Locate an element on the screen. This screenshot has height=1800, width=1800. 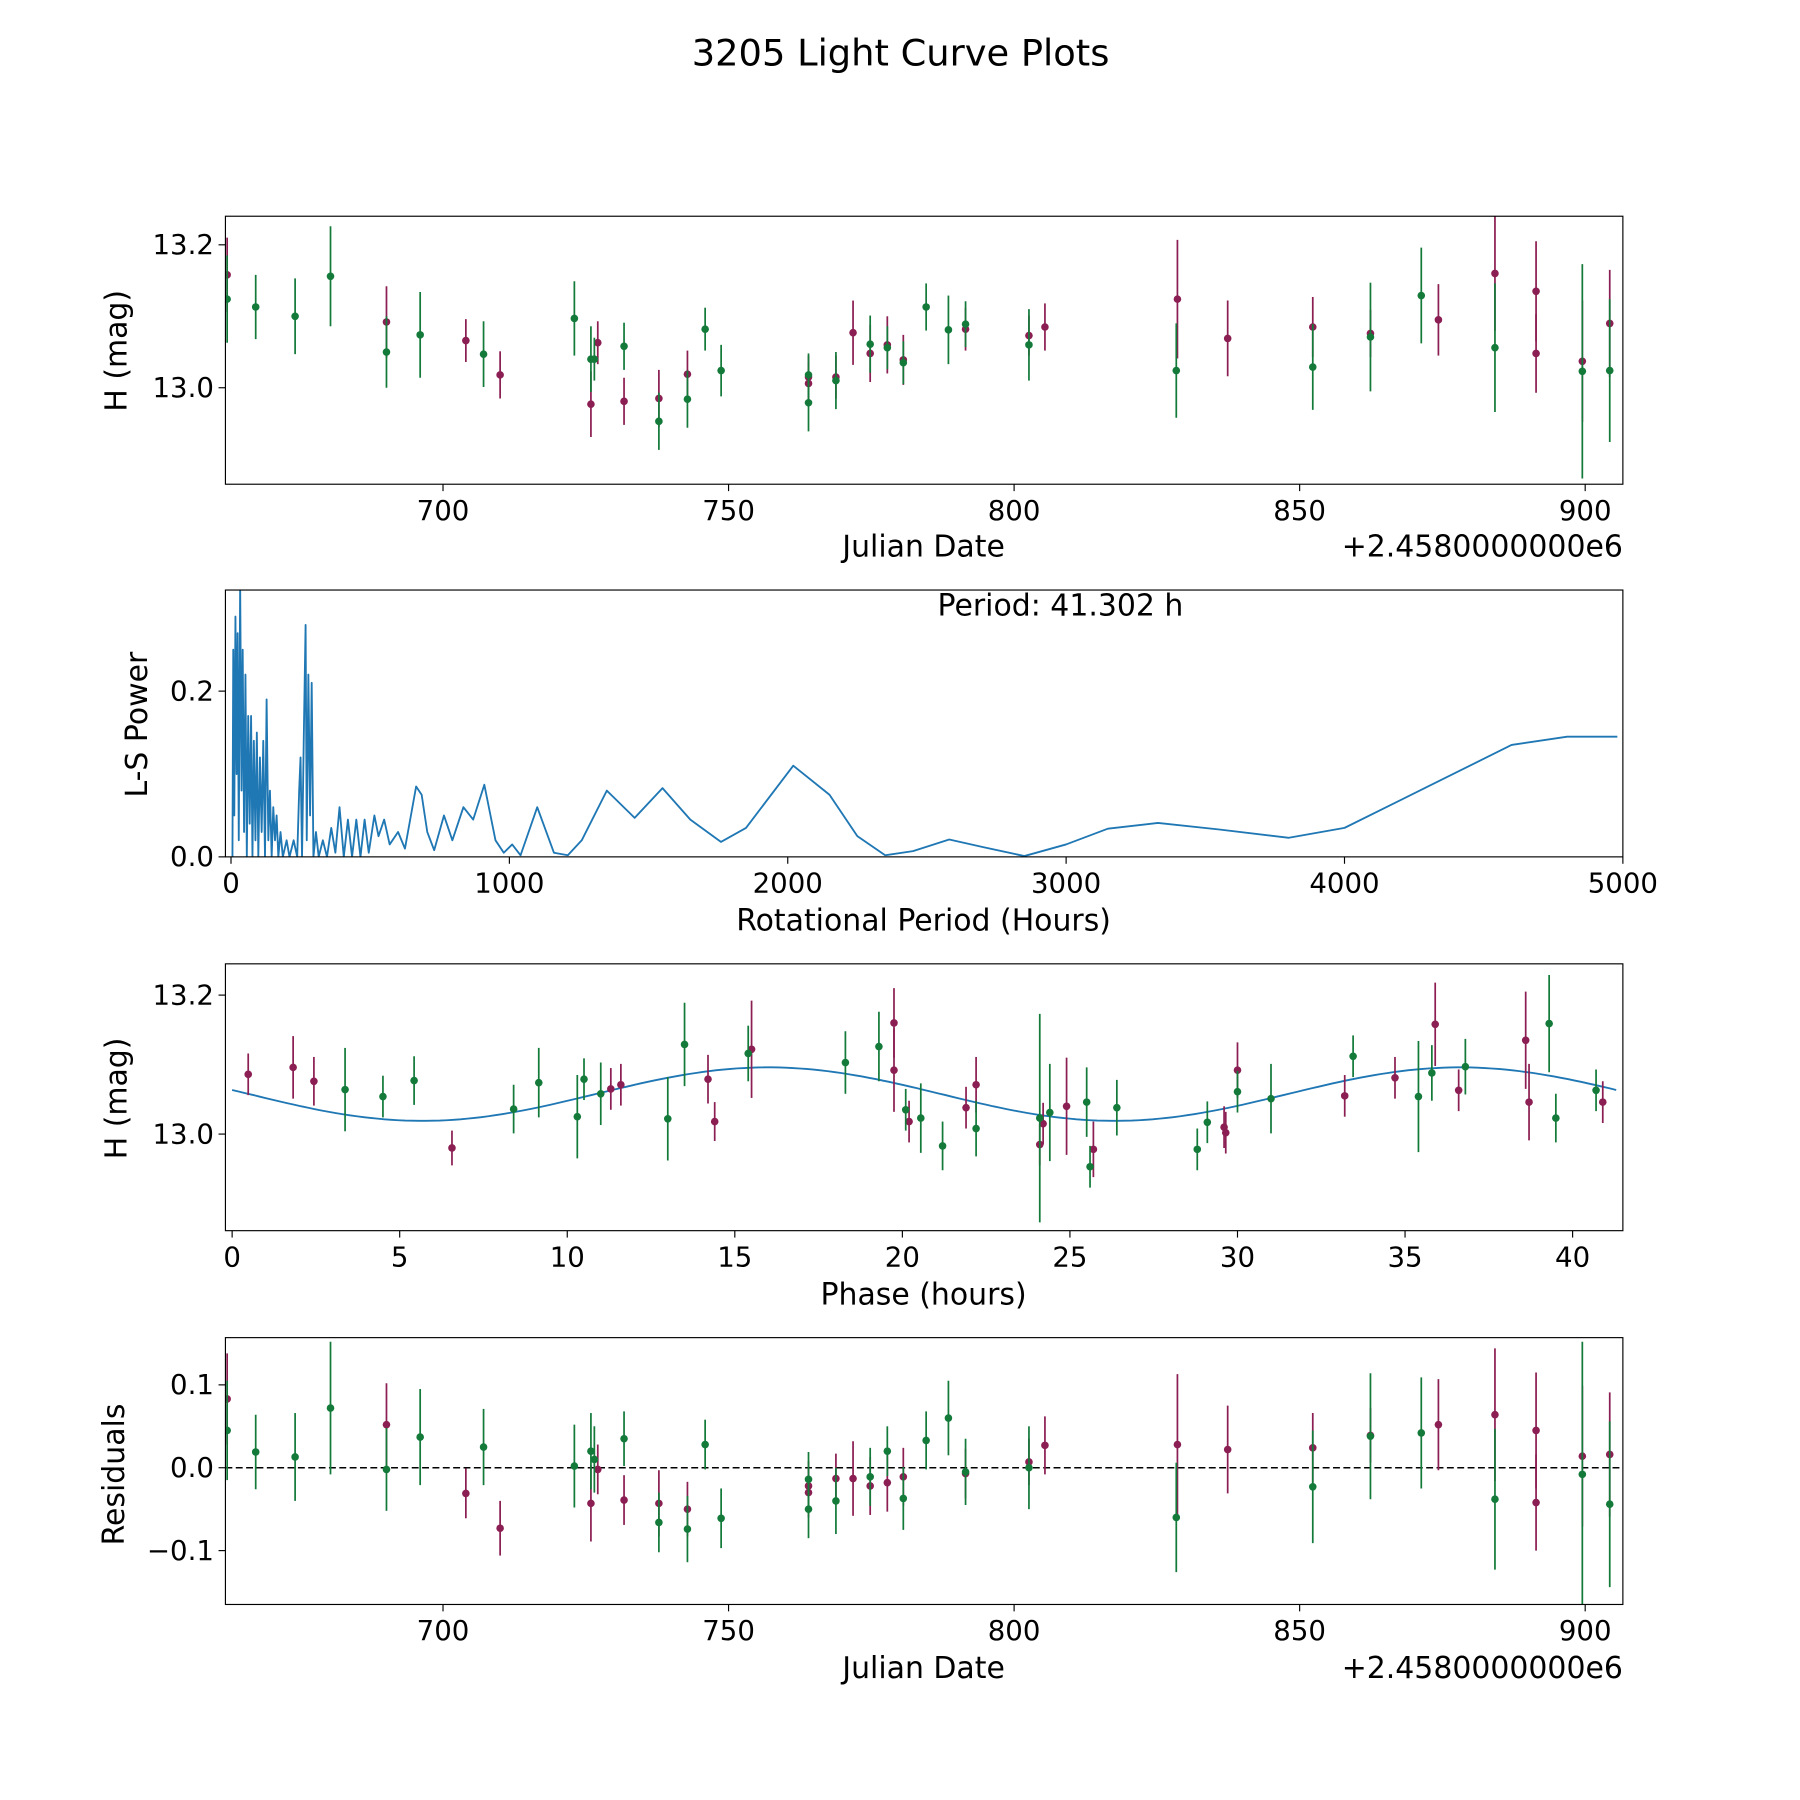
x-axis-label: Julian Date is located at coordinates (922, 547).